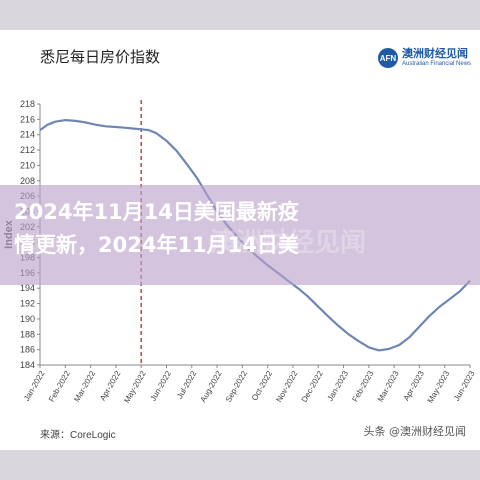 The width and height of the screenshot is (480, 480). I want to click on x-tick-label: Mar-2022, so click(84, 386).